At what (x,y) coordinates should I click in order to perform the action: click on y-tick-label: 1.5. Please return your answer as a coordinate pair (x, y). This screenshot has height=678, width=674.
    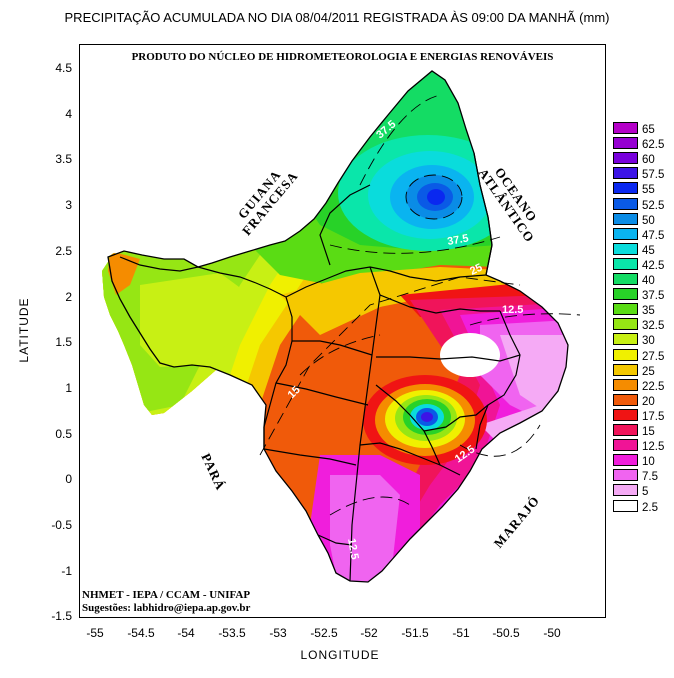
    Looking at the image, I should click on (63, 342).